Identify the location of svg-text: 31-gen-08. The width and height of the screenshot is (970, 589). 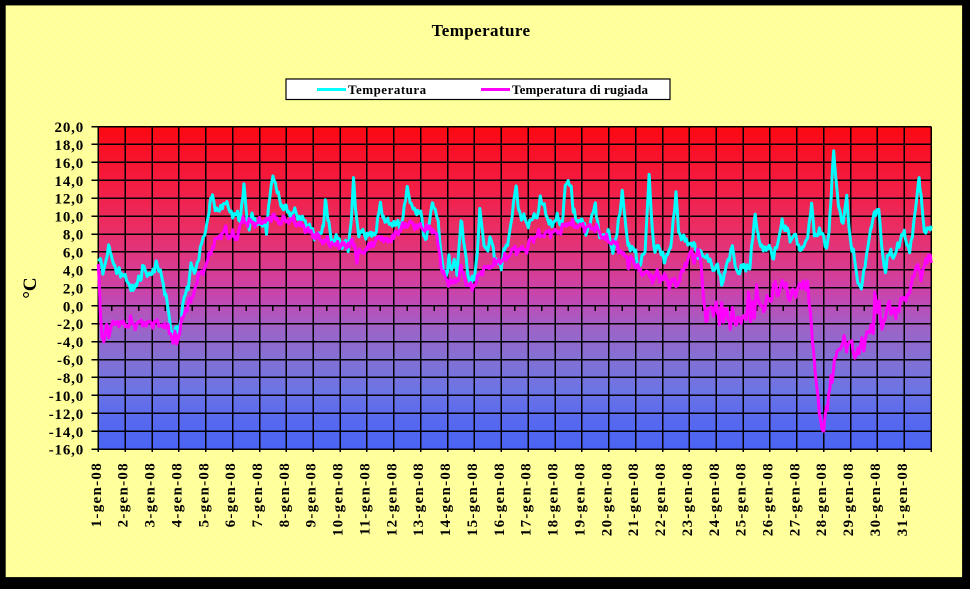
(903, 499).